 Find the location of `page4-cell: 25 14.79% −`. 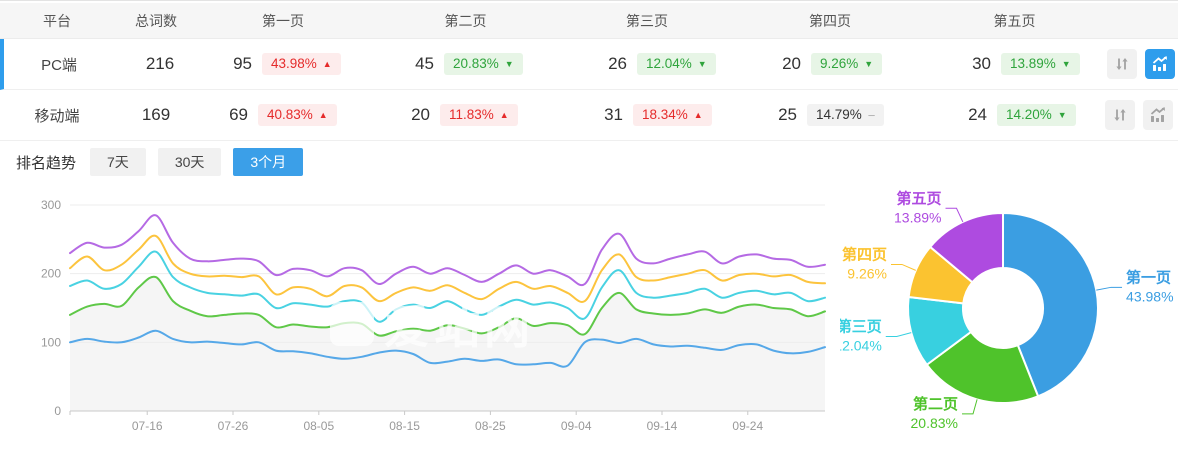

page4-cell: 25 14.79% − is located at coordinates (830, 115).